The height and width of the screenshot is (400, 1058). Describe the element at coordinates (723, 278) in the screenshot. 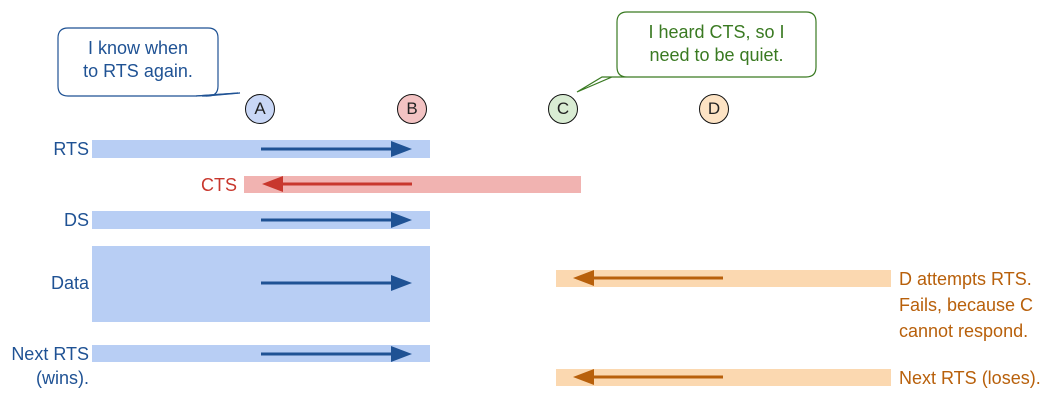

I see `d-attempt-band` at that location.